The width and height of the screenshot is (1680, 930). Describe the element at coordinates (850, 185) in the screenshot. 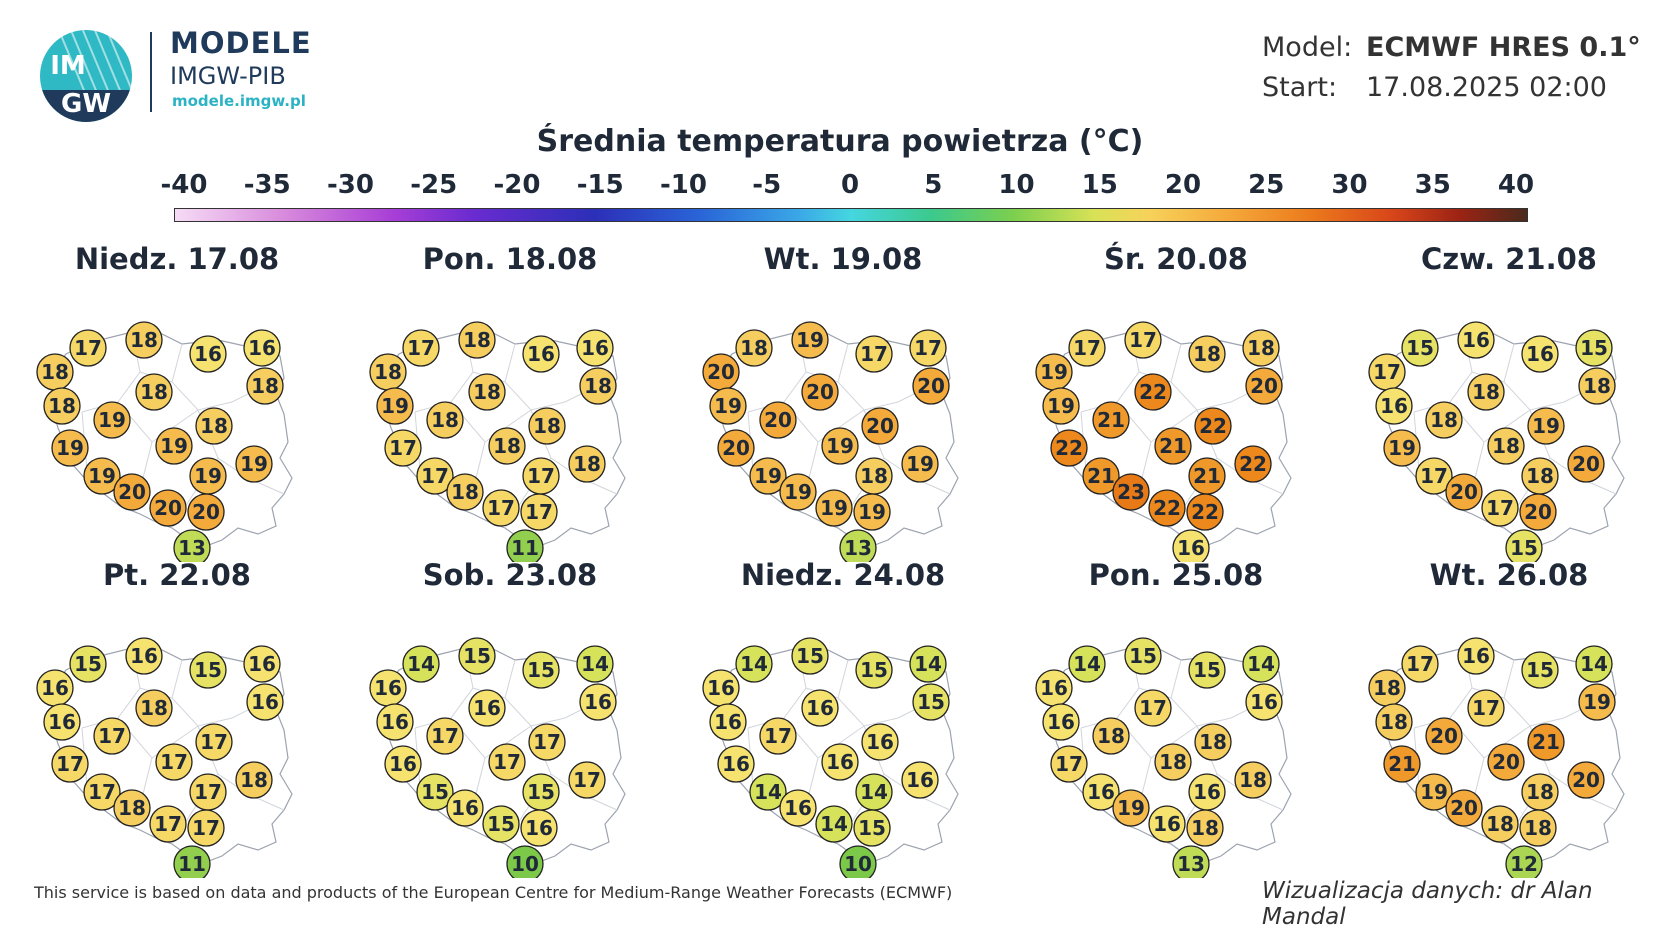

I see `legend-tick-label: 0` at that location.